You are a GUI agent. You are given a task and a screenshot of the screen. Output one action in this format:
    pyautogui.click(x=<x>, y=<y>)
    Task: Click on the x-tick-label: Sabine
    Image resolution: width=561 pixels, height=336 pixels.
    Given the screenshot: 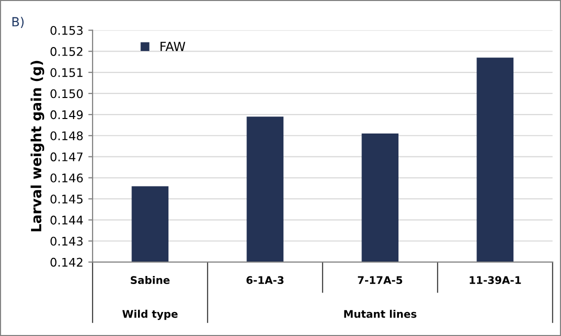 What is the action you would take?
    pyautogui.click(x=150, y=280)
    